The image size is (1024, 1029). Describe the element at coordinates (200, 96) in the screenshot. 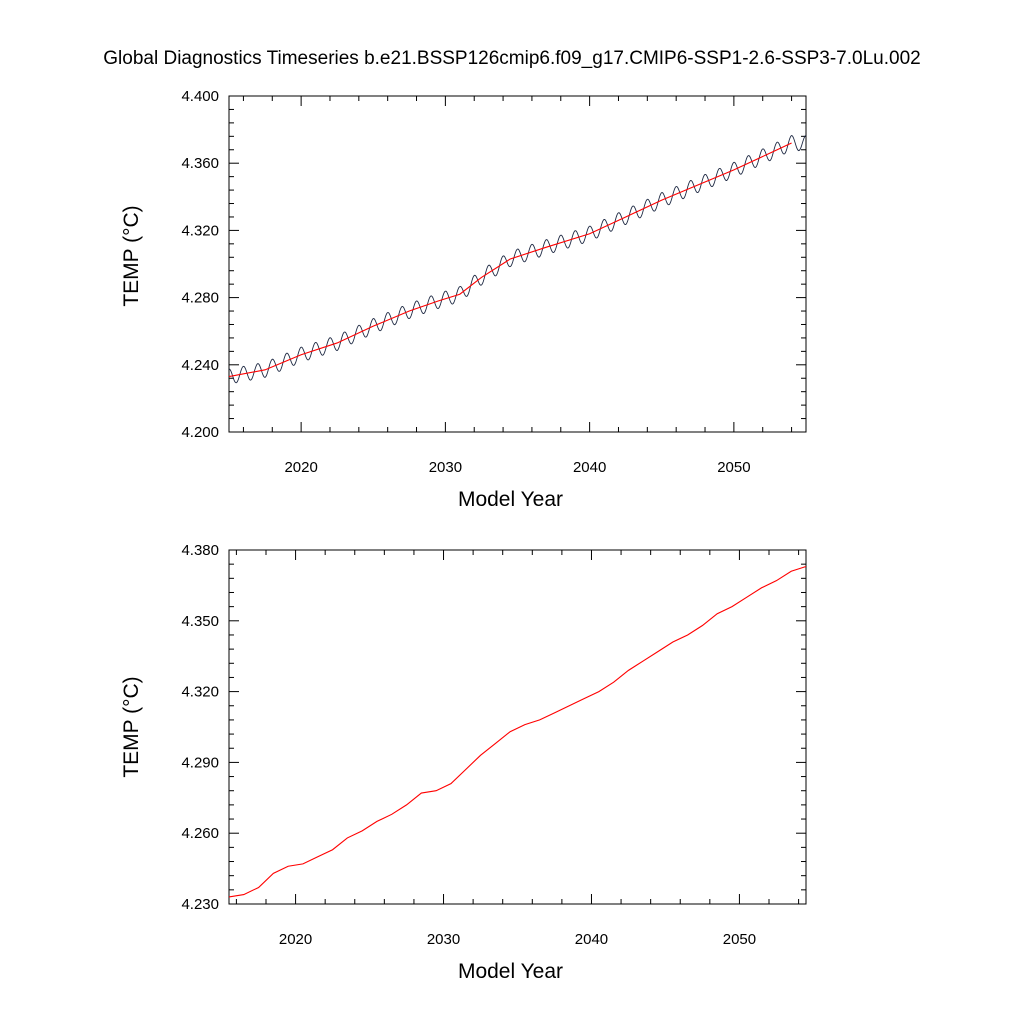

I see `y-tick-label: 4.400` at that location.